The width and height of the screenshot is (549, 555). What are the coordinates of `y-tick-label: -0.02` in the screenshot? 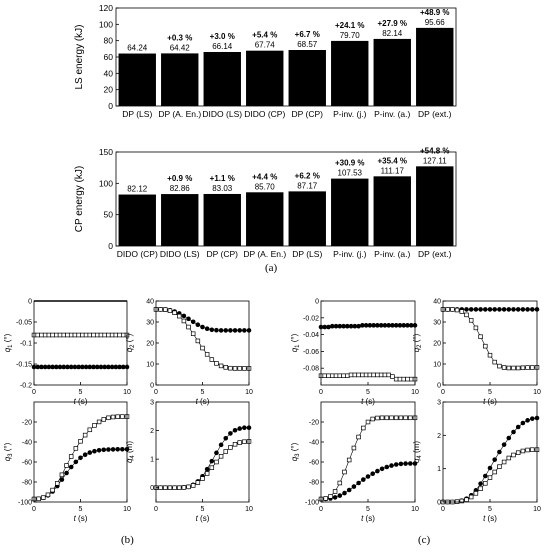 It's located at (311, 318).